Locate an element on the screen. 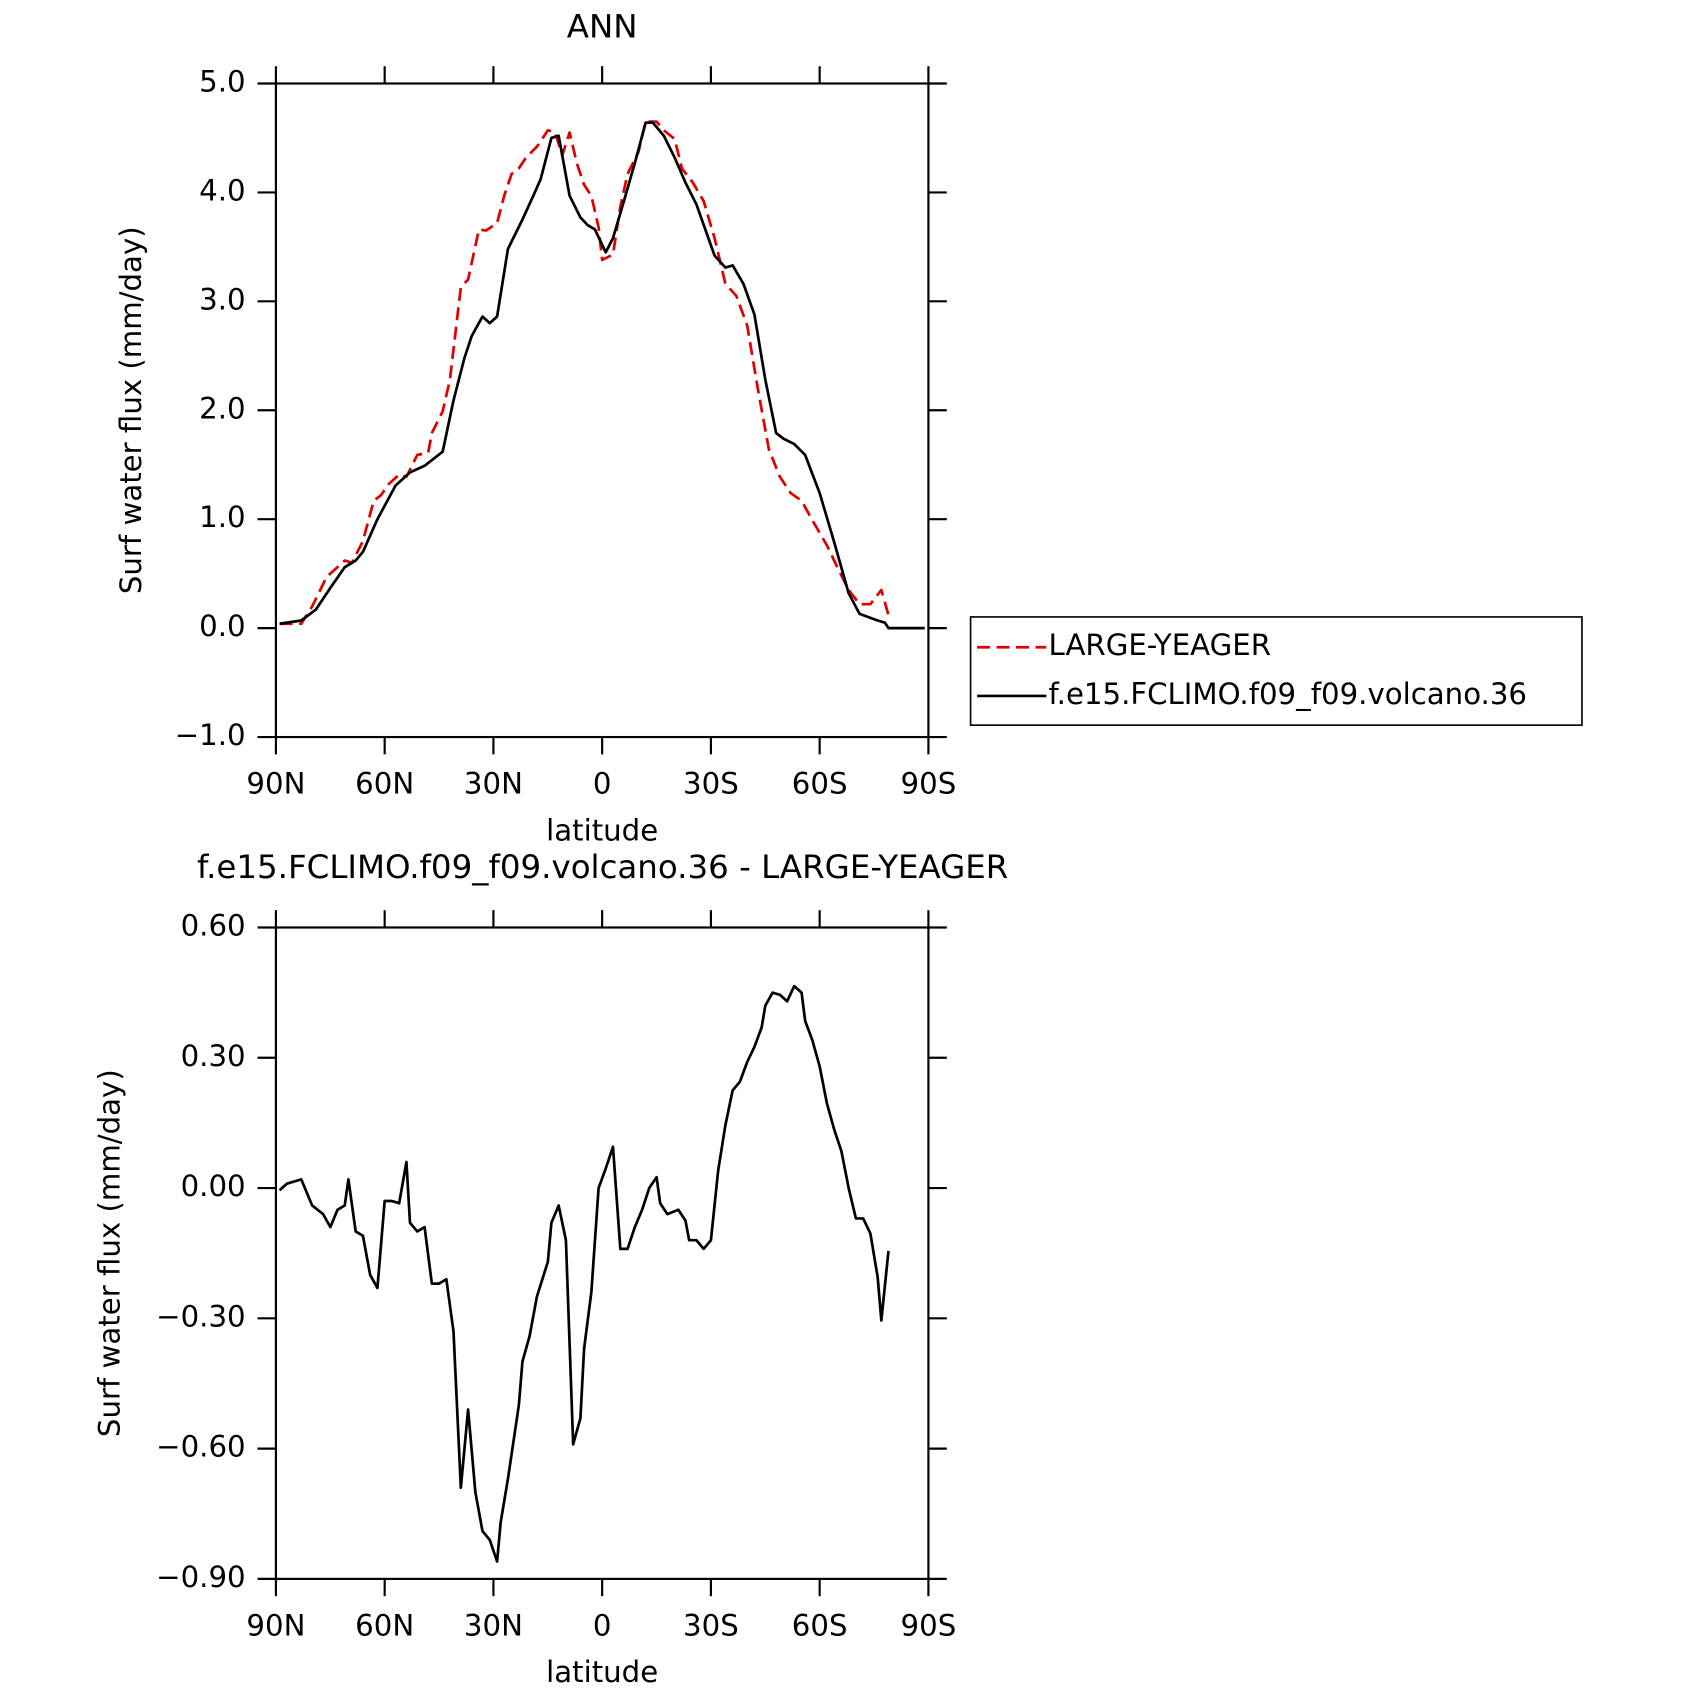 The width and height of the screenshot is (1688, 1697). y-tick-label: −1.0 is located at coordinates (210, 735).